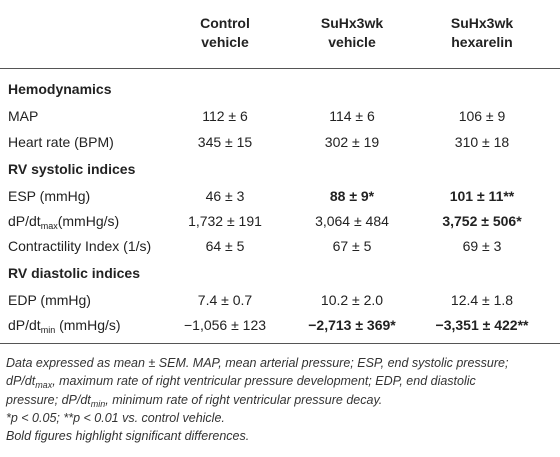 This screenshot has height=457, width=560. What do you see at coordinates (225, 33) in the screenshot?
I see `column-header: Control vehicle` at bounding box center [225, 33].